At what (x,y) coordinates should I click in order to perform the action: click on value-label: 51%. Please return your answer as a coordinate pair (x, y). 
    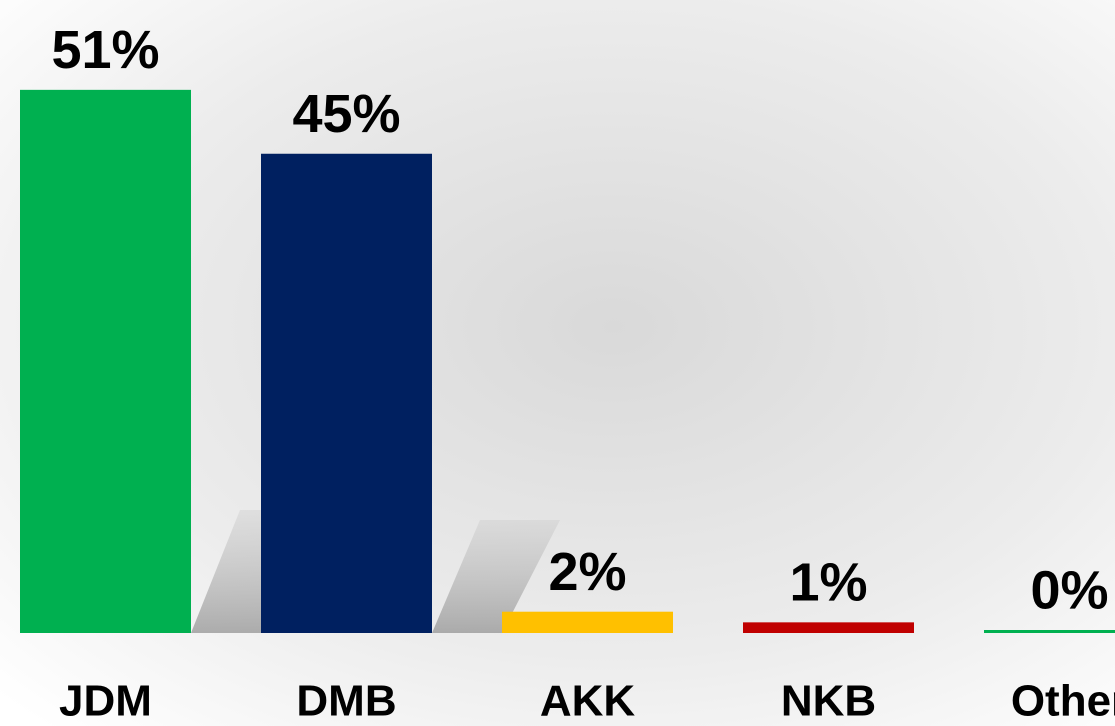
    Looking at the image, I should click on (105, 50).